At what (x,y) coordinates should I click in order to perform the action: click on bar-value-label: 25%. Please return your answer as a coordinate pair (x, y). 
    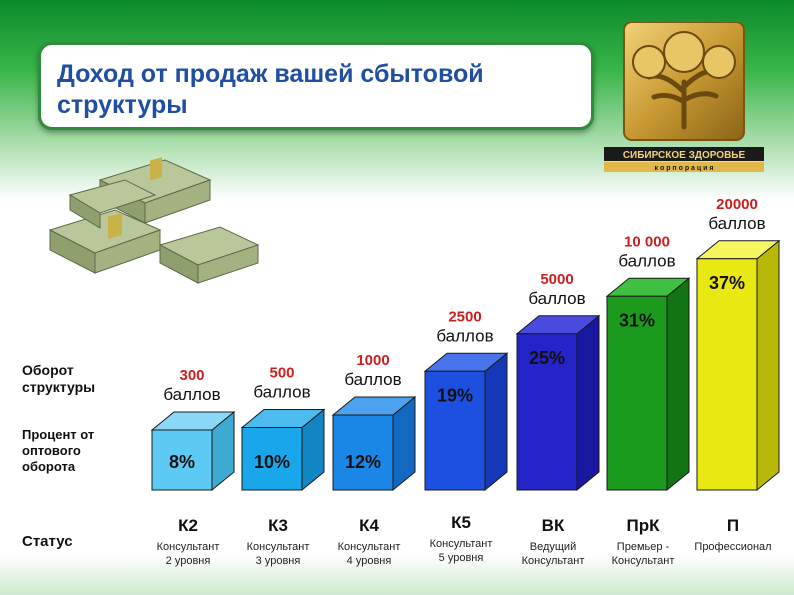
    Looking at the image, I should click on (547, 358).